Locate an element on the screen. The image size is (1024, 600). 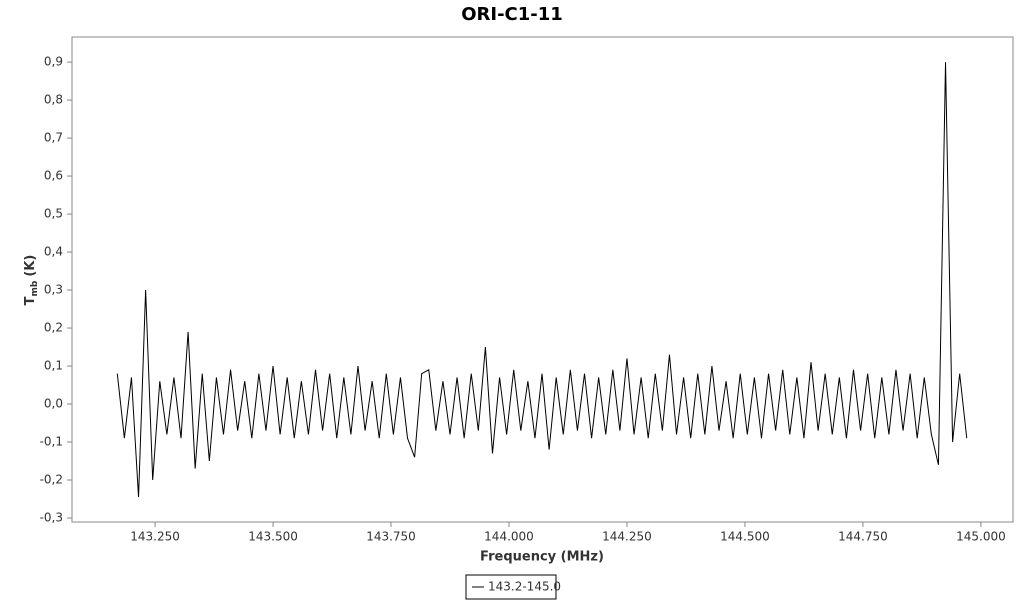
y-tick-label: 0,0 is located at coordinates (53, 404).